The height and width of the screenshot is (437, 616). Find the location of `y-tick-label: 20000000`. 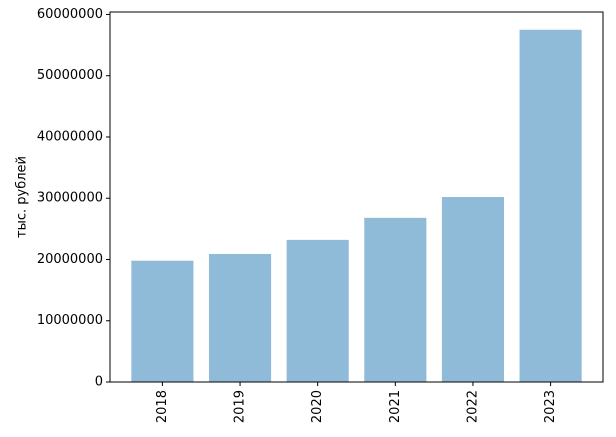

y-tick-label: 20000000 is located at coordinates (70, 259).